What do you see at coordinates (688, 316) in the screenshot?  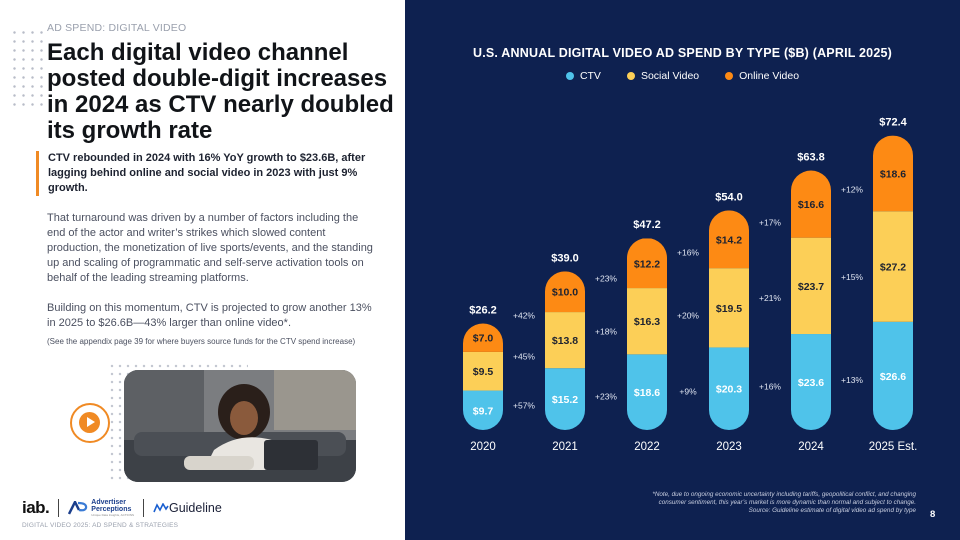 I see `growth-rate-label: +20%` at bounding box center [688, 316].